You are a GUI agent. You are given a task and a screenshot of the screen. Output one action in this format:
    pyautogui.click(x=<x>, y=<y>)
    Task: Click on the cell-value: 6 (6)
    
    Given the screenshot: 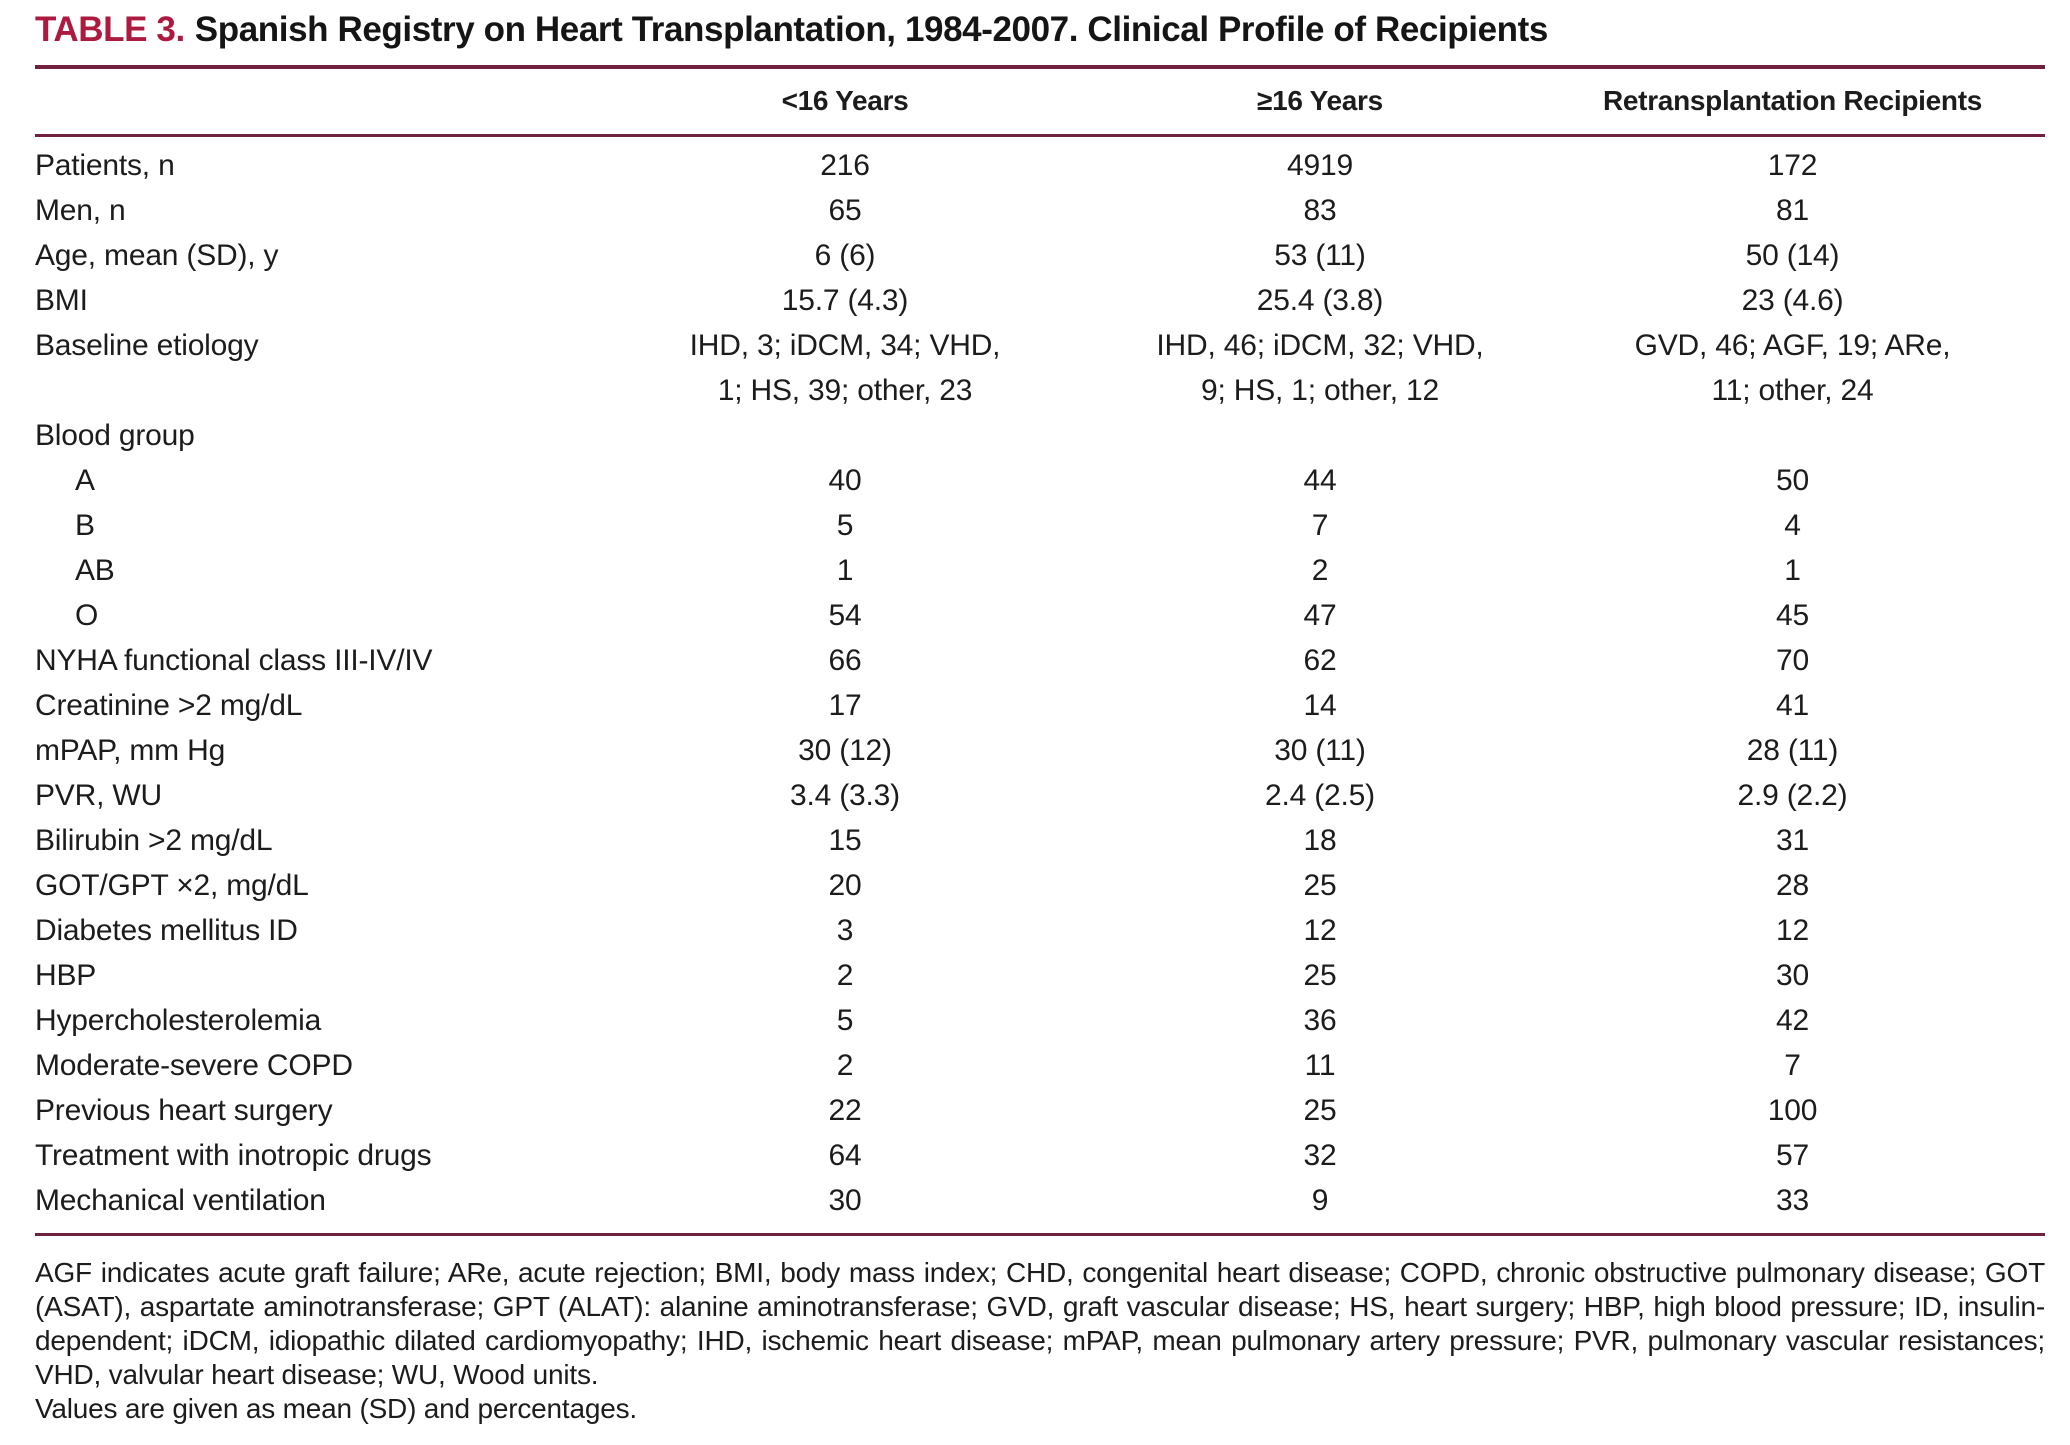 What is the action you would take?
    pyautogui.click(x=845, y=255)
    